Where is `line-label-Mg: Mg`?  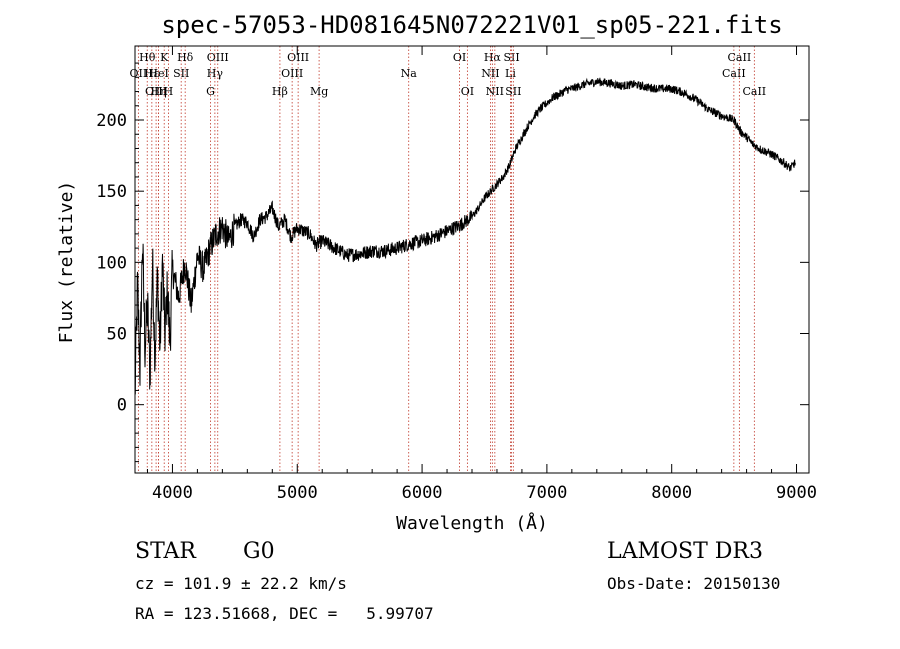
line-label-Mg: Mg is located at coordinates (319, 91).